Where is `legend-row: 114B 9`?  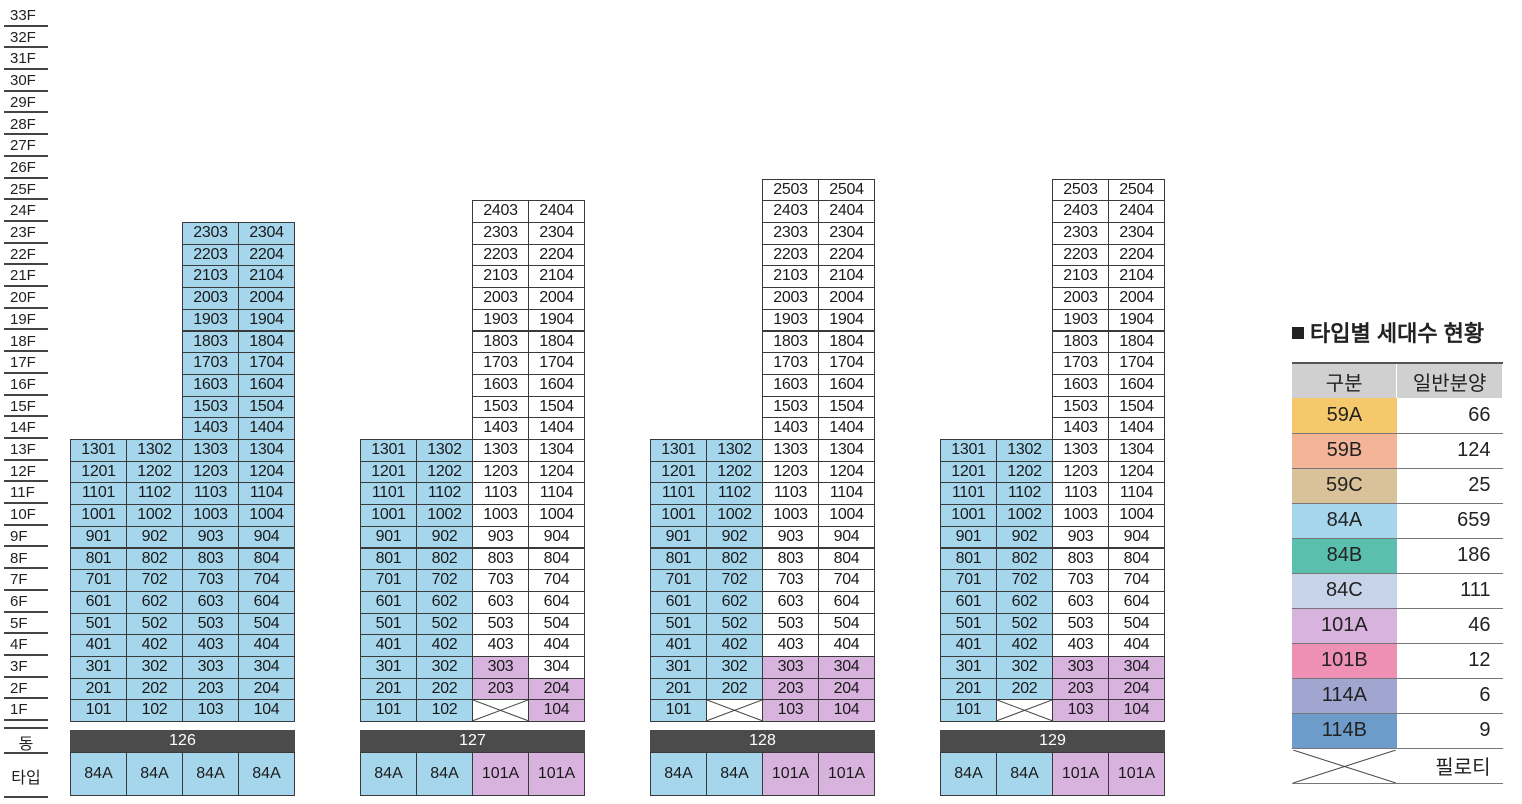
legend-row: 114B 9 is located at coordinates (1397, 731).